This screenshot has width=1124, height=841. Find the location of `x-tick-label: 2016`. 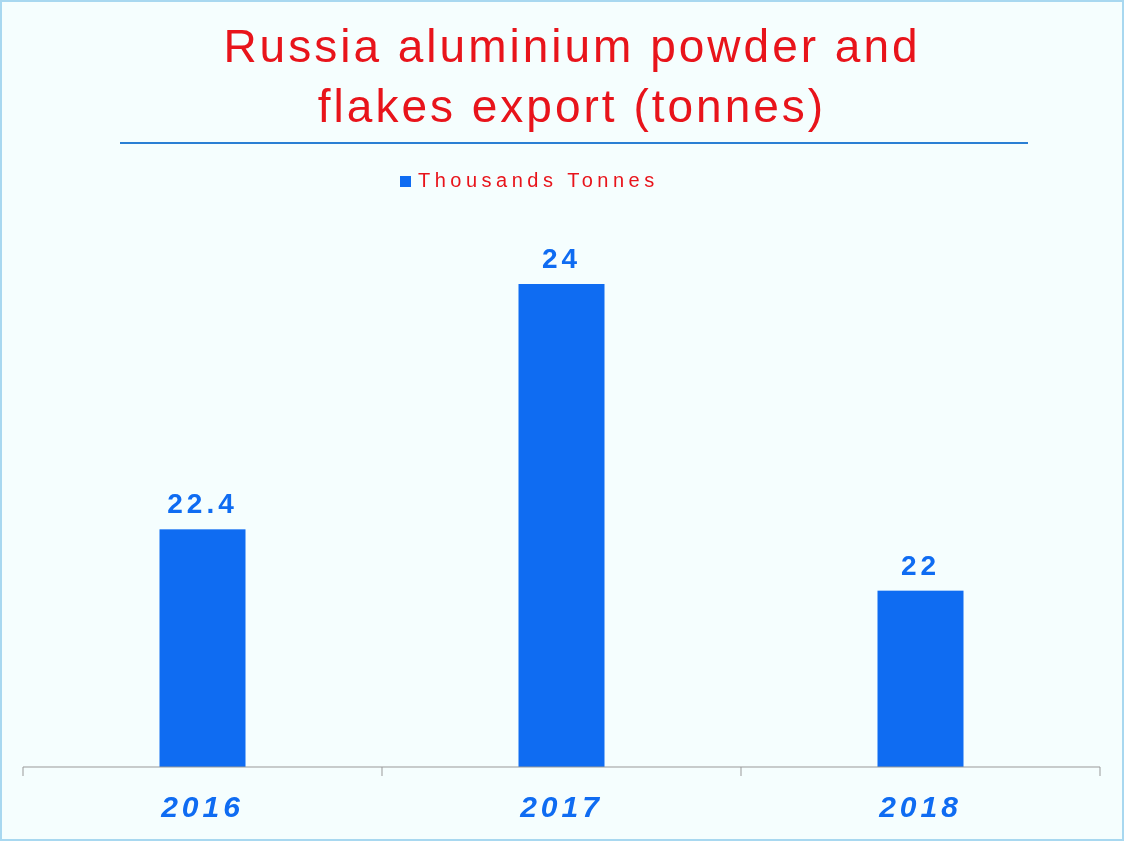

x-tick-label: 2016 is located at coordinates (202, 806).